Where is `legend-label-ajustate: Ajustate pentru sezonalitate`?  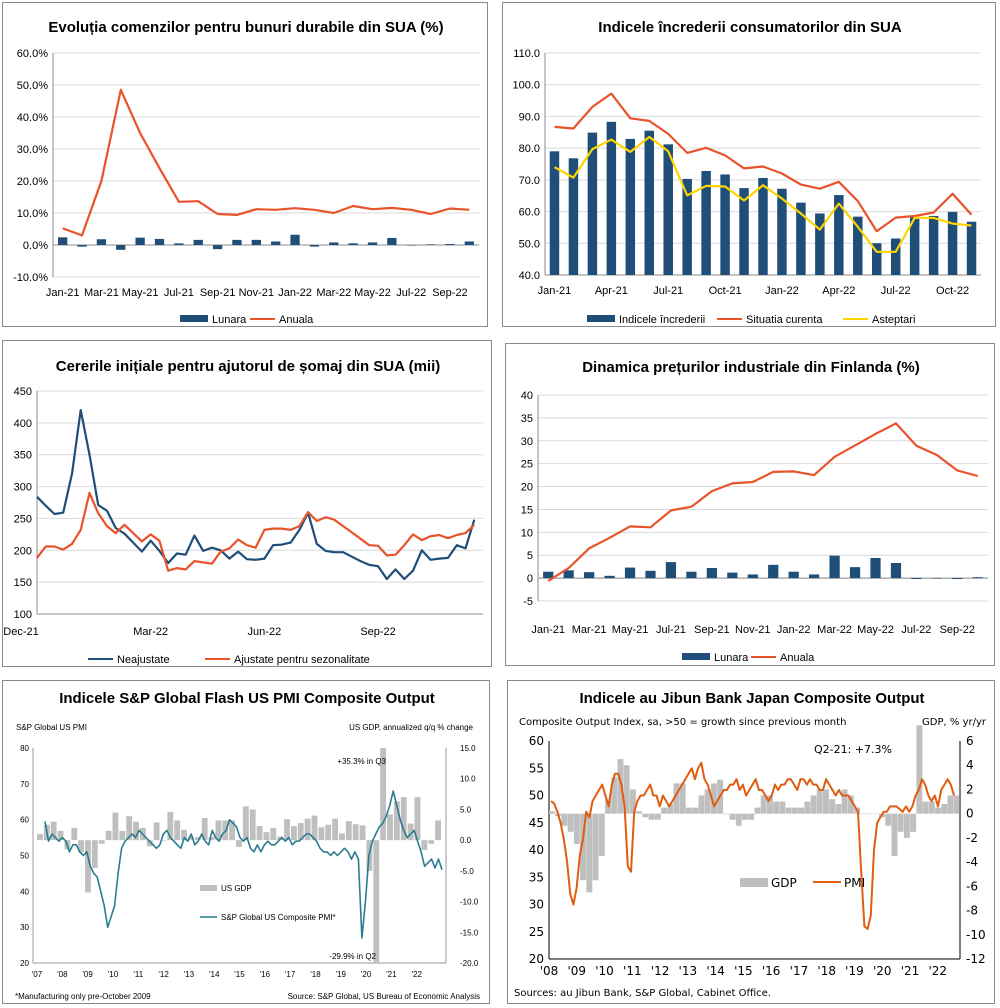
legend-label-ajustate: Ajustate pentru sezonalitate is located at coordinates (302, 660).